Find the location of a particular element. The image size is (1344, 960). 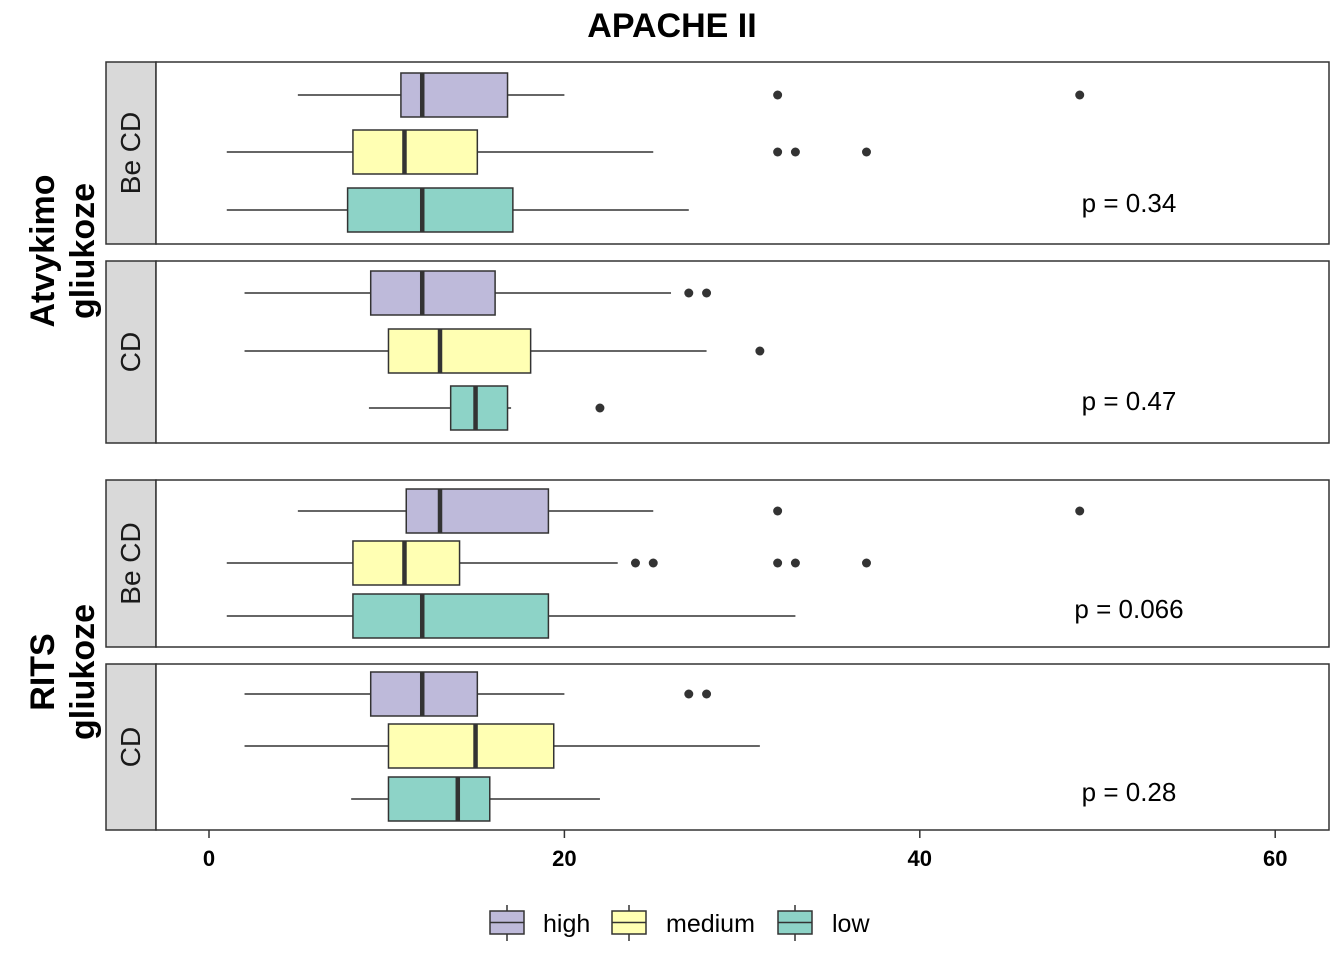

group-label-1: RITSgliukoze is located at coordinates (63, 672).